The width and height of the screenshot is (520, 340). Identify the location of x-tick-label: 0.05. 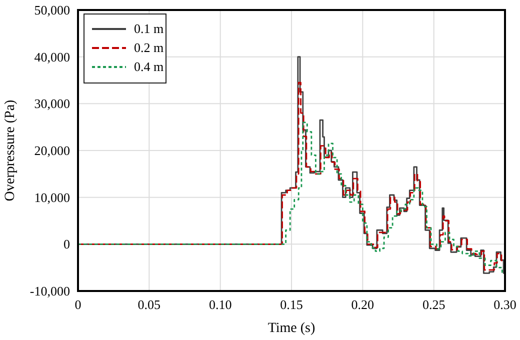
(149, 304).